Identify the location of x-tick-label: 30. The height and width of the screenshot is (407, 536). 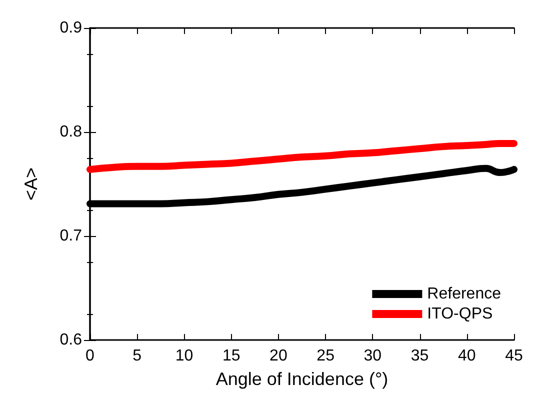
(373, 356).